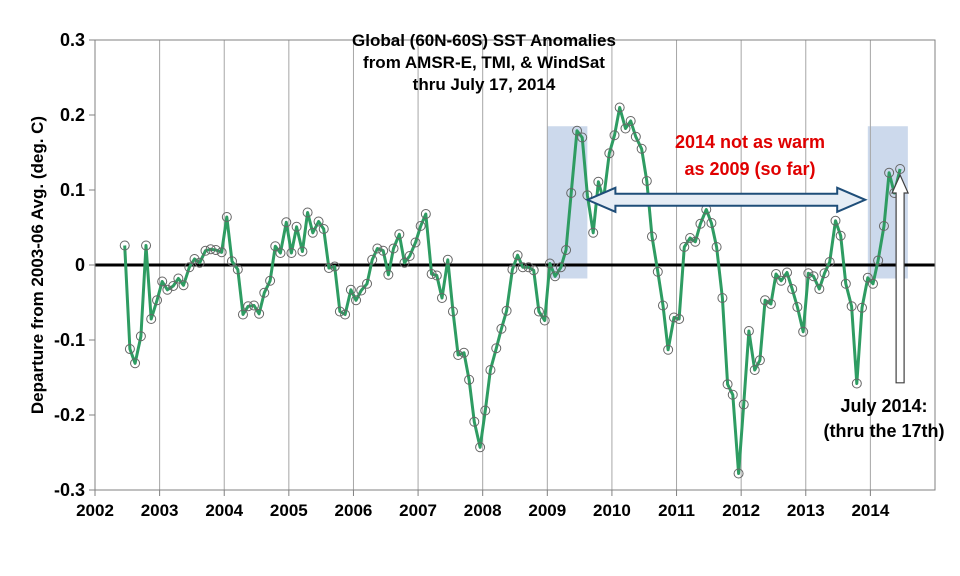 This screenshot has height=576, width=960. What do you see at coordinates (747, 278) in the screenshot?
I see `annotation-arrows` at bounding box center [747, 278].